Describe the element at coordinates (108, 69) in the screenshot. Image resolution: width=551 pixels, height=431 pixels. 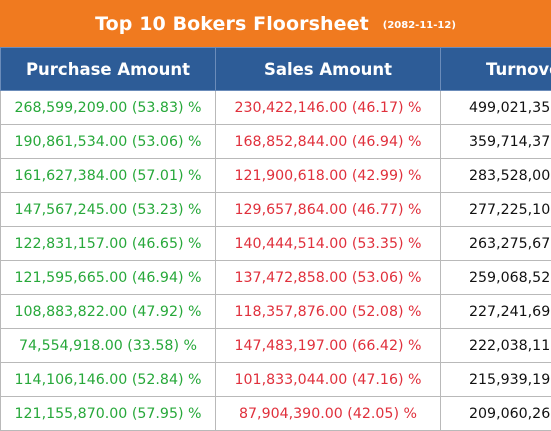
I see `purchase-amount-header: Purchase Amount` at that location.